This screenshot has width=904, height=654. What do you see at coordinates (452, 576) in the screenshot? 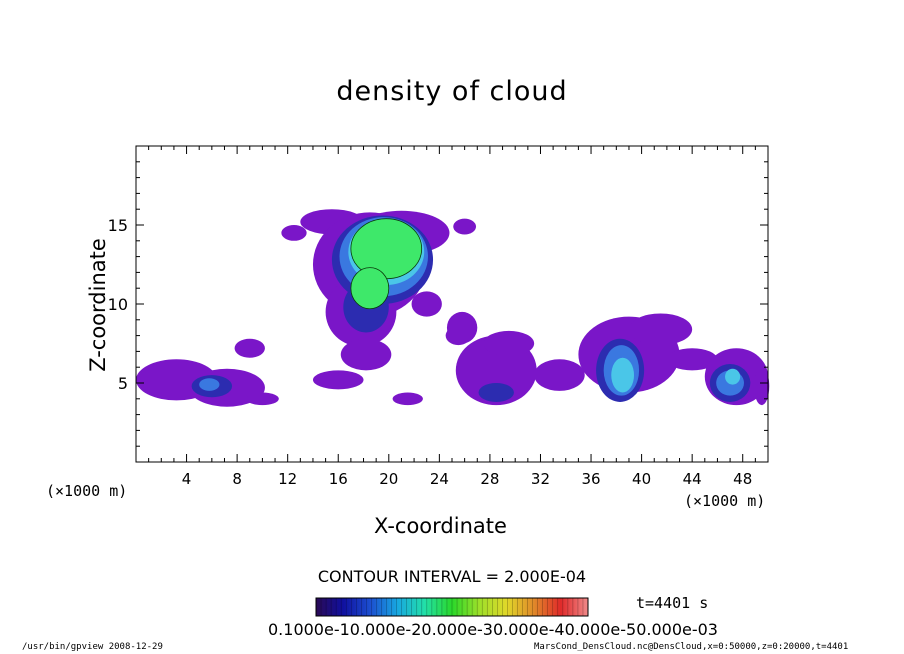
I see `contour-interval-label: CONTOUR INTERVAL = 2.000E-04` at bounding box center [452, 576].